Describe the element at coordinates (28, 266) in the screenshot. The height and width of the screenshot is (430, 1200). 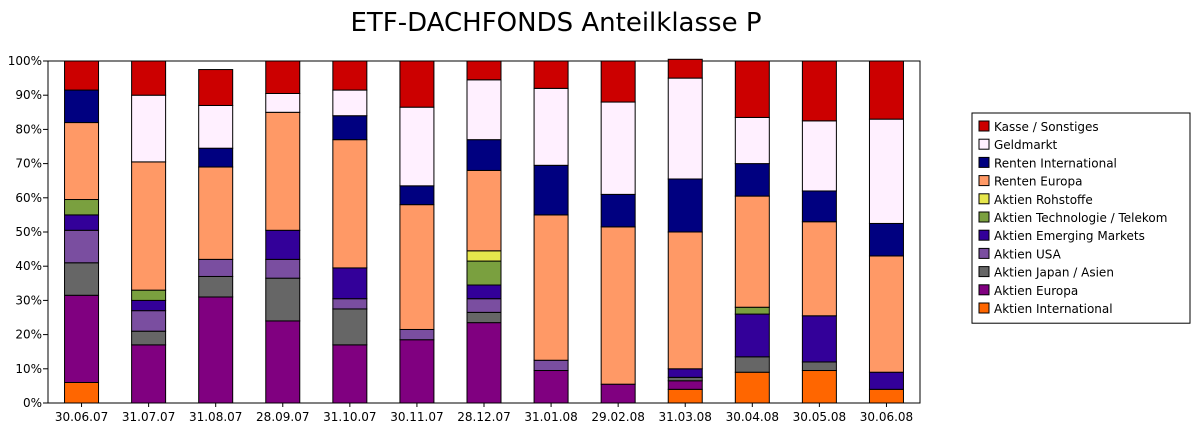
I see `y-tick-label: 40%` at that location.